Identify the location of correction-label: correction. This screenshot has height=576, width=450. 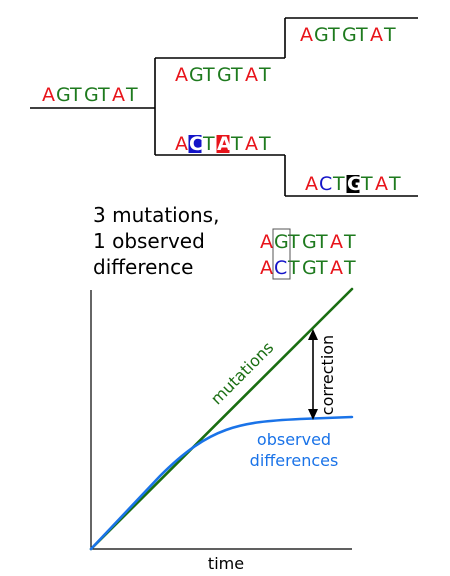
(327, 375).